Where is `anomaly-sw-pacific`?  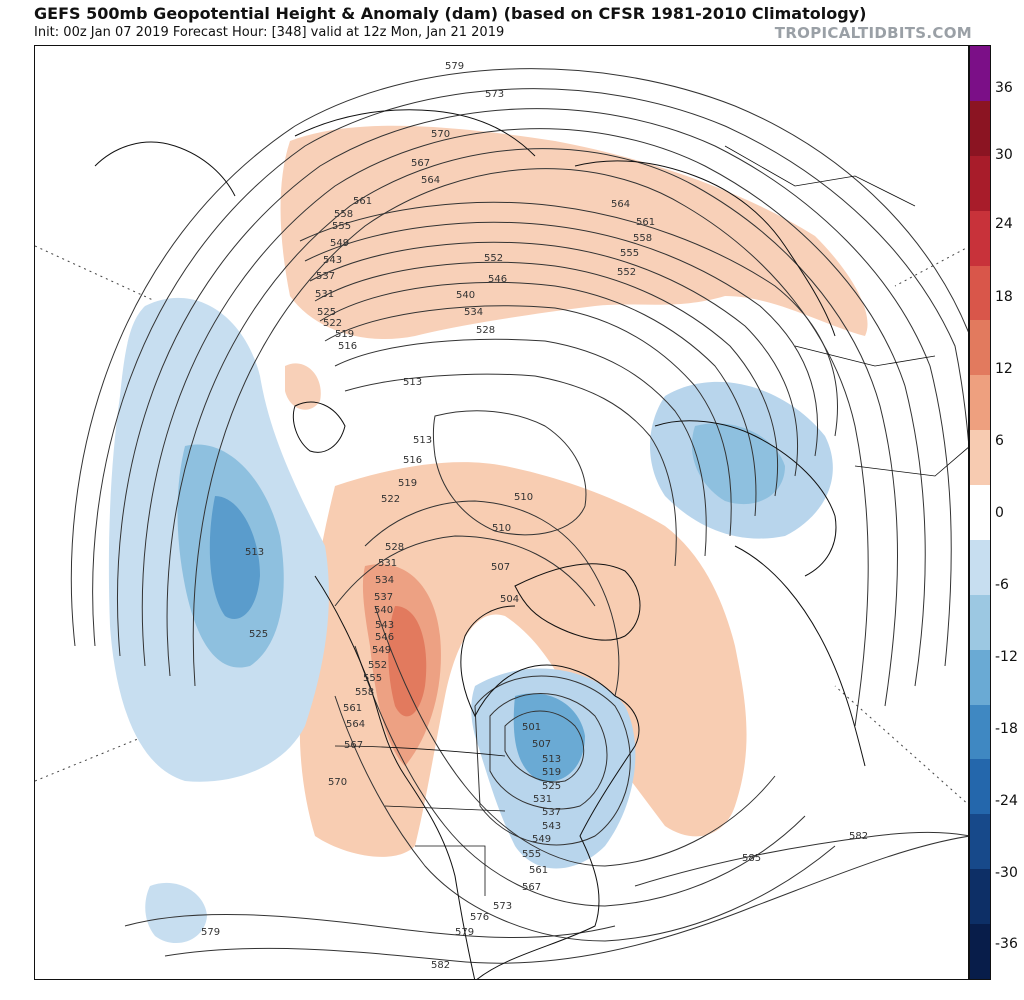
anomaly-sw-pacific is located at coordinates (176, 913).